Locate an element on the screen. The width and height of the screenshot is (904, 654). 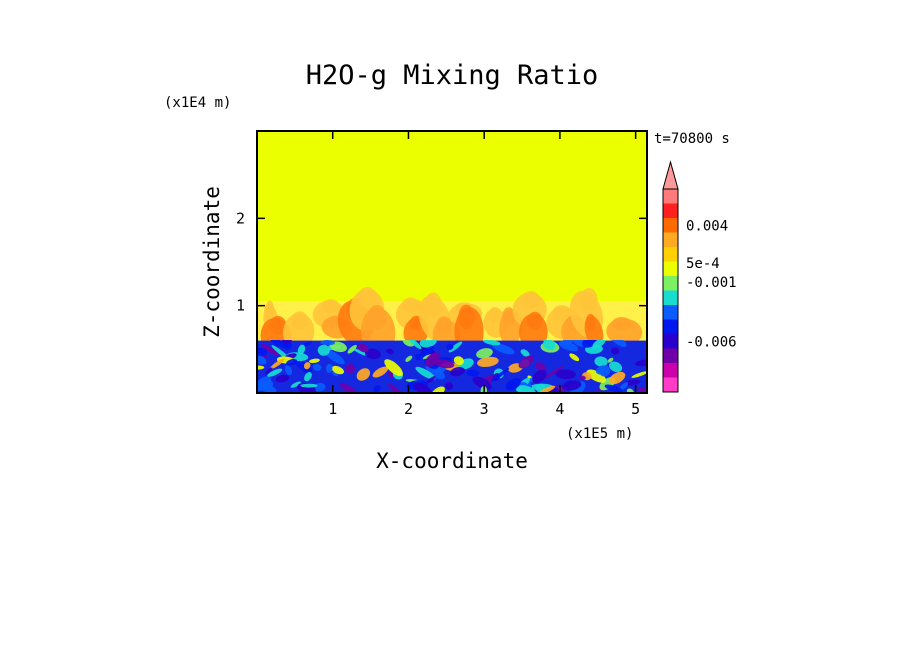
colorbar-label: 0.004 is located at coordinates (707, 226).